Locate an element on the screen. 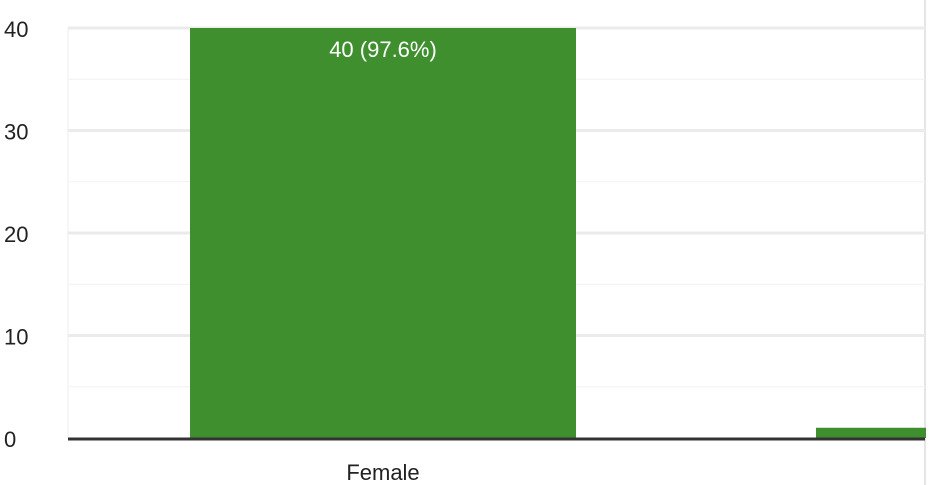 This screenshot has height=485, width=929. bar is located at coordinates (871, 432).